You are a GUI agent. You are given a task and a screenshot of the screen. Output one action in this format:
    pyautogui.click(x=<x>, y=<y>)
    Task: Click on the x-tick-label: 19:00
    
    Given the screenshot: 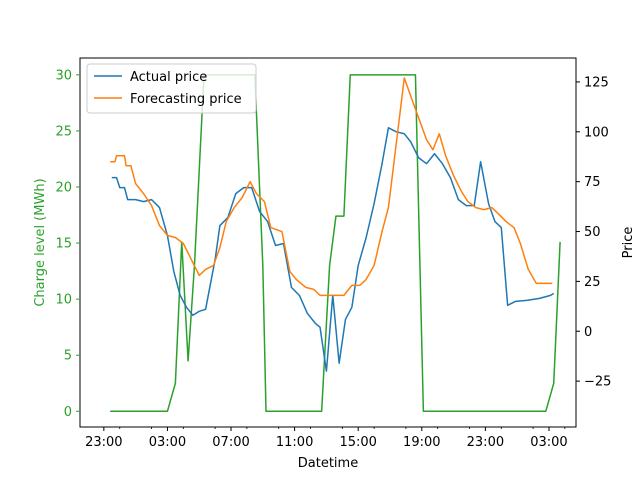 What is the action you would take?
    pyautogui.click(x=421, y=442)
    